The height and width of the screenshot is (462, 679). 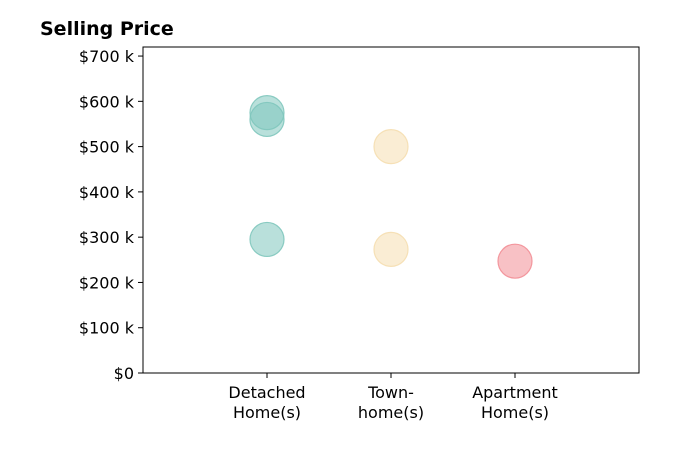 What do you see at coordinates (515, 392) in the screenshot?
I see `x-tick-label: Apartment` at bounding box center [515, 392].